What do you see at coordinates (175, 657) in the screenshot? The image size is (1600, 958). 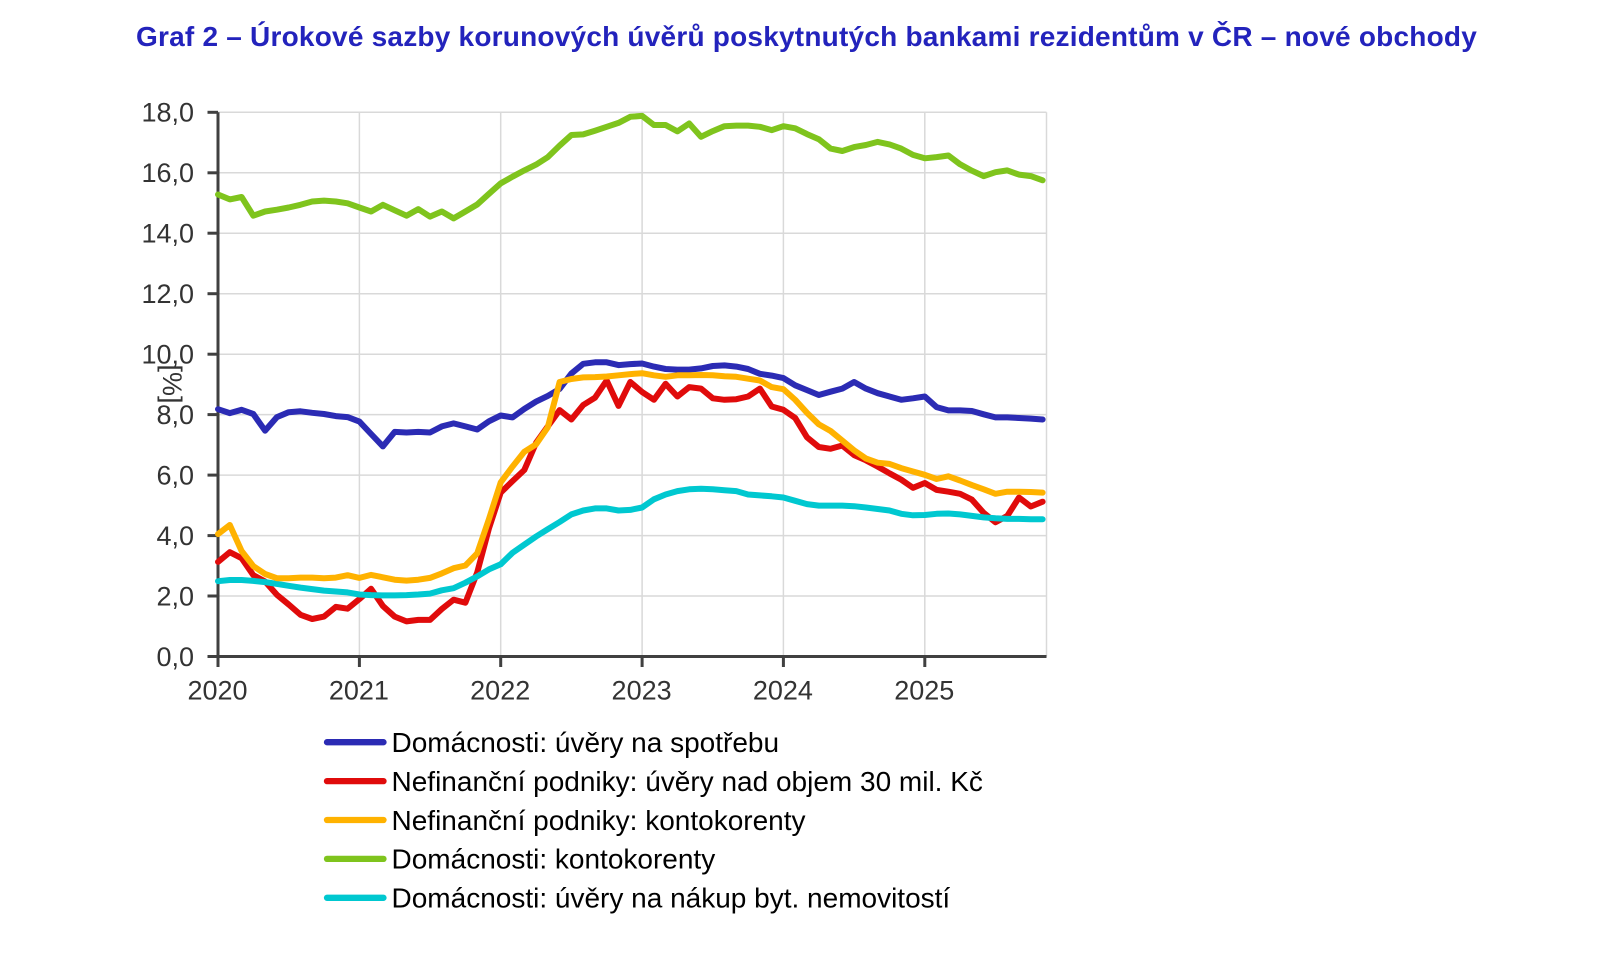 I see `svg-text: 0,0` at bounding box center [175, 657].